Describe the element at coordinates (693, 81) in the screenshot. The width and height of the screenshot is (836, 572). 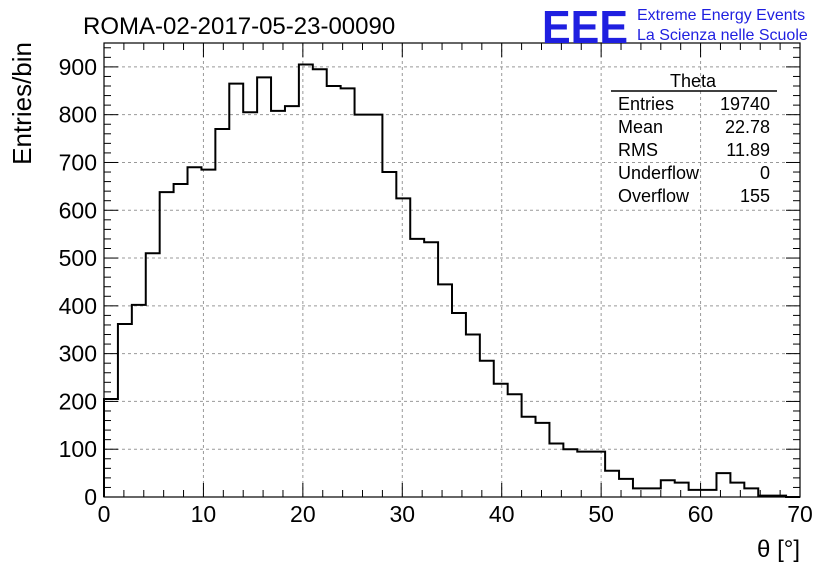
I see `stats-title: Theta` at that location.